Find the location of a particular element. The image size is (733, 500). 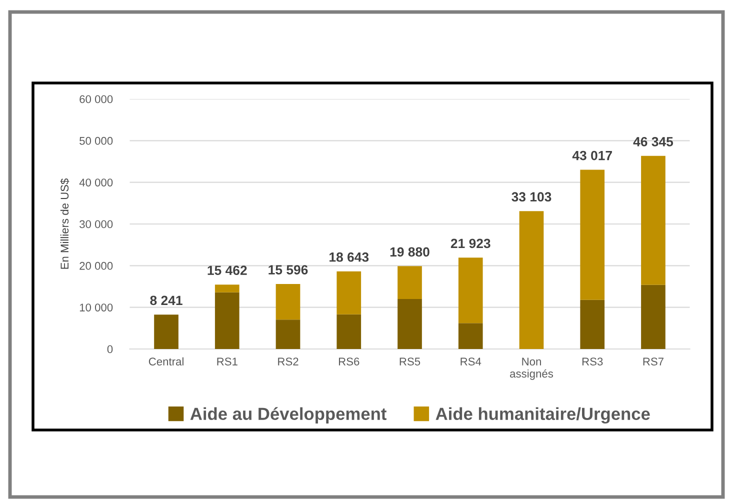

x-tick-label: RS6 is located at coordinates (349, 362).